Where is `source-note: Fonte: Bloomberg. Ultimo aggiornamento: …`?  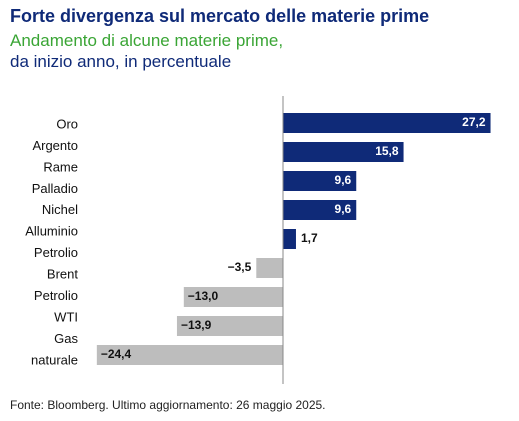
source-note: Fonte: Bloomberg. Ultimo aggiornamento: … is located at coordinates (168, 405).